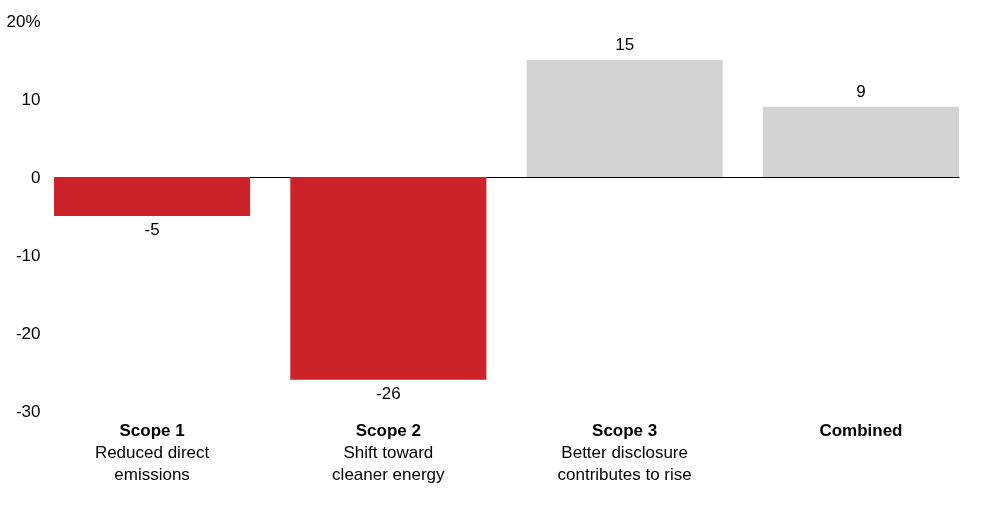 This screenshot has width=1002, height=516. I want to click on data-label: 15, so click(625, 44).